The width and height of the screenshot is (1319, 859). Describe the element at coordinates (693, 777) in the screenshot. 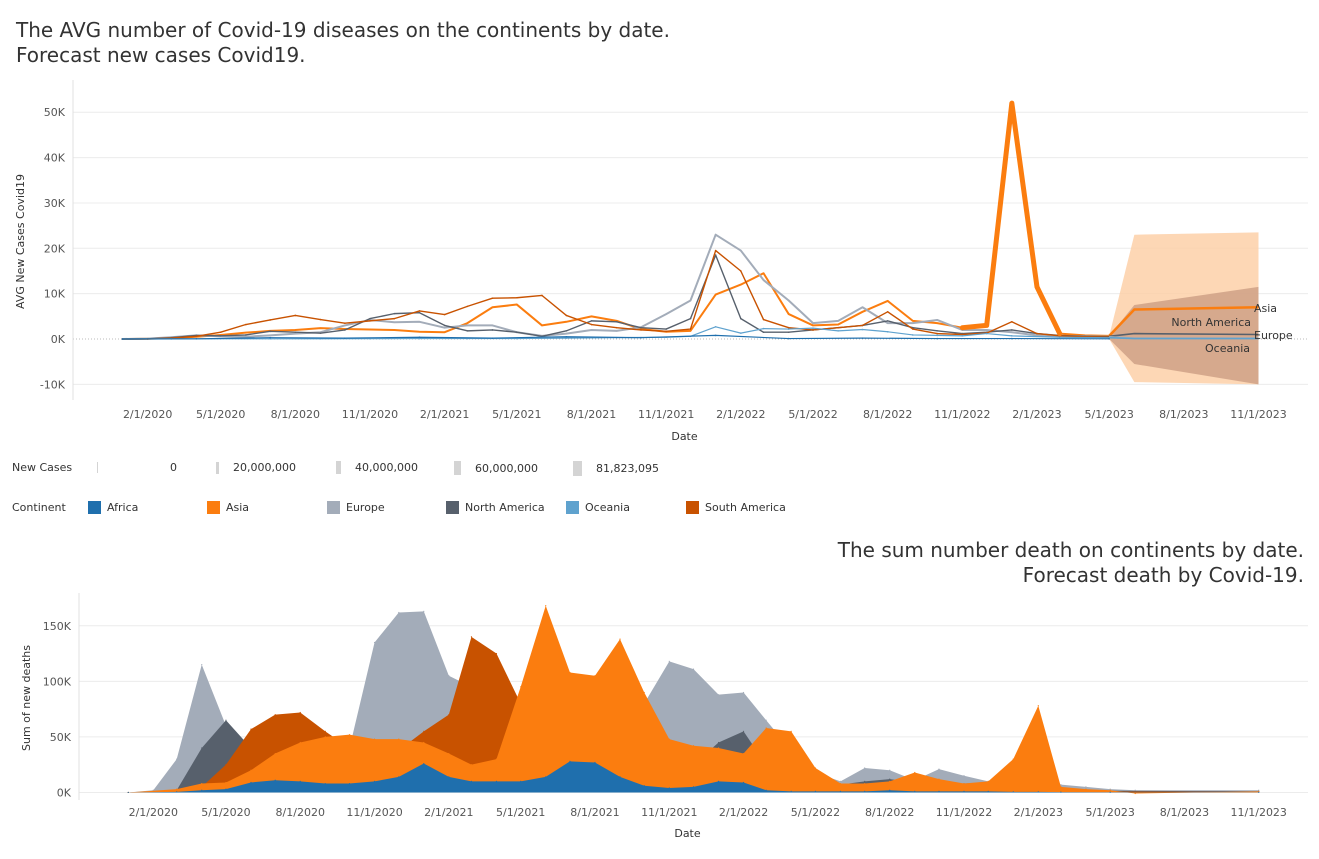

I see `area-africa` at that location.